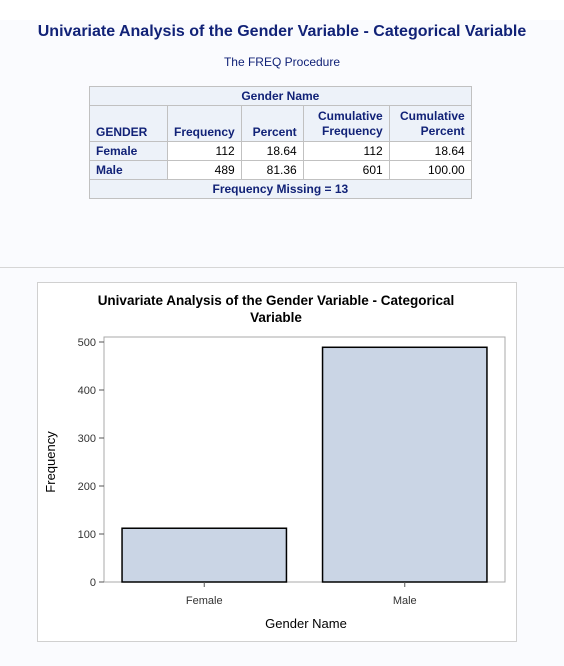 This screenshot has height=666, width=564. I want to click on table-footer: Frequency Missing = 13, so click(280, 189).